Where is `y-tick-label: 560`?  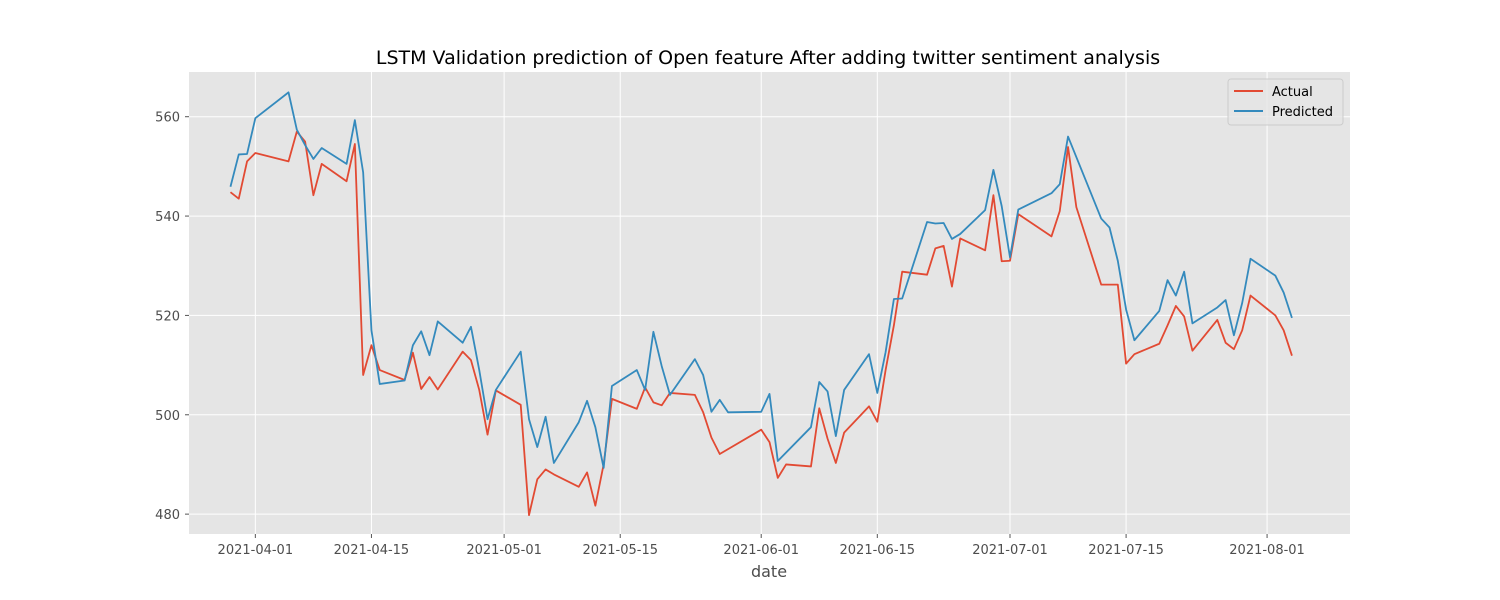 y-tick-label: 560 is located at coordinates (167, 118).